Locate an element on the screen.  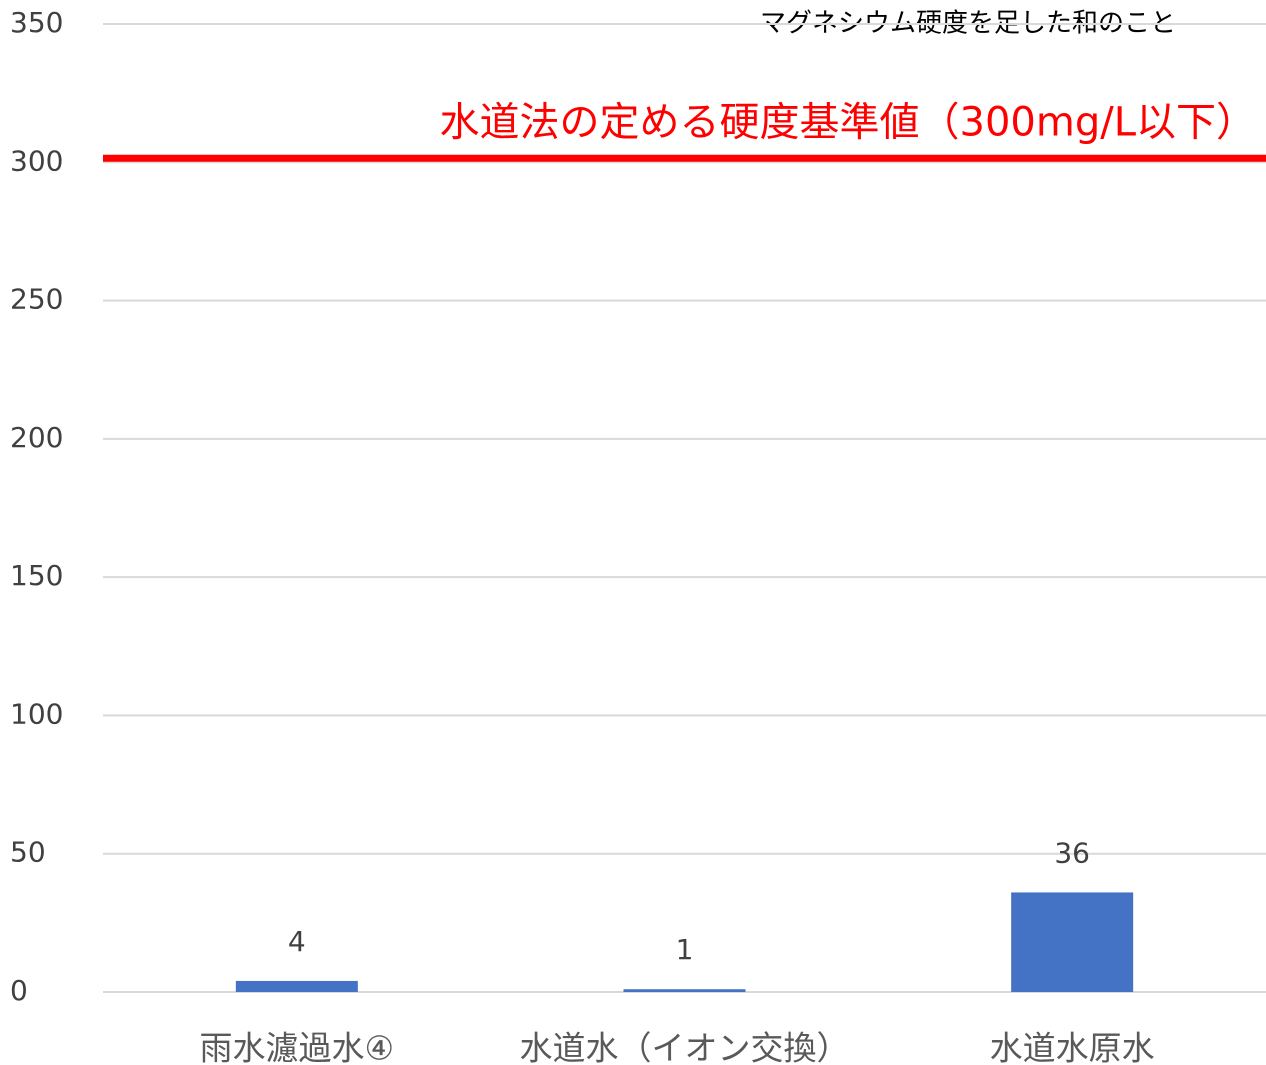
y-tick-label: 300 is located at coordinates (36, 160).